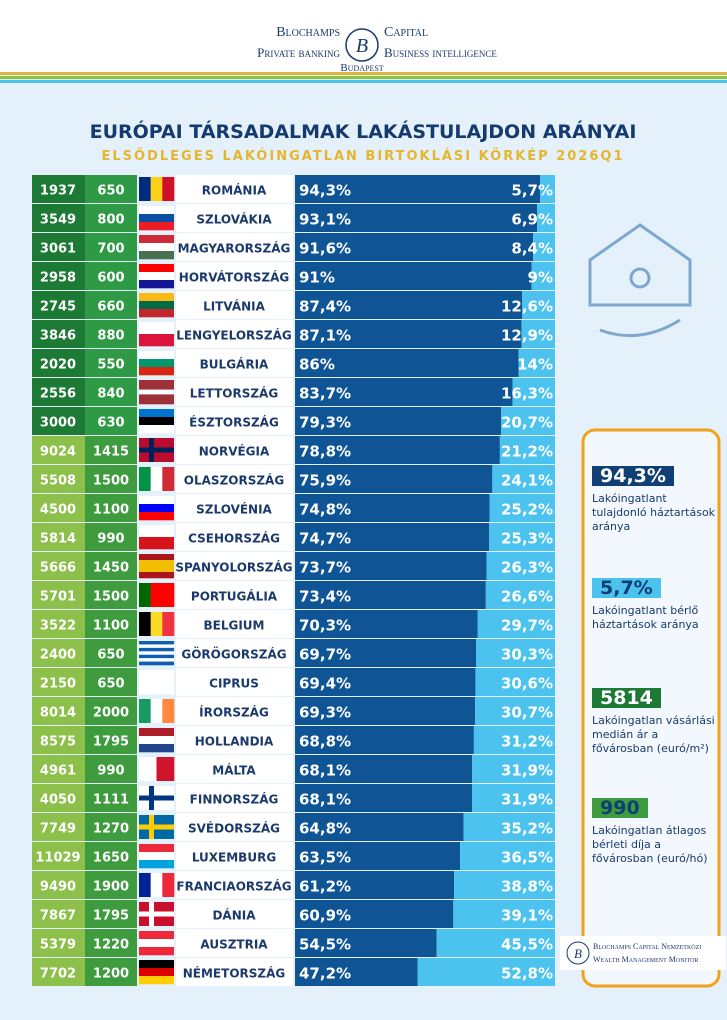  Describe the element at coordinates (58, 916) in the screenshot. I see `price: 7867` at that location.